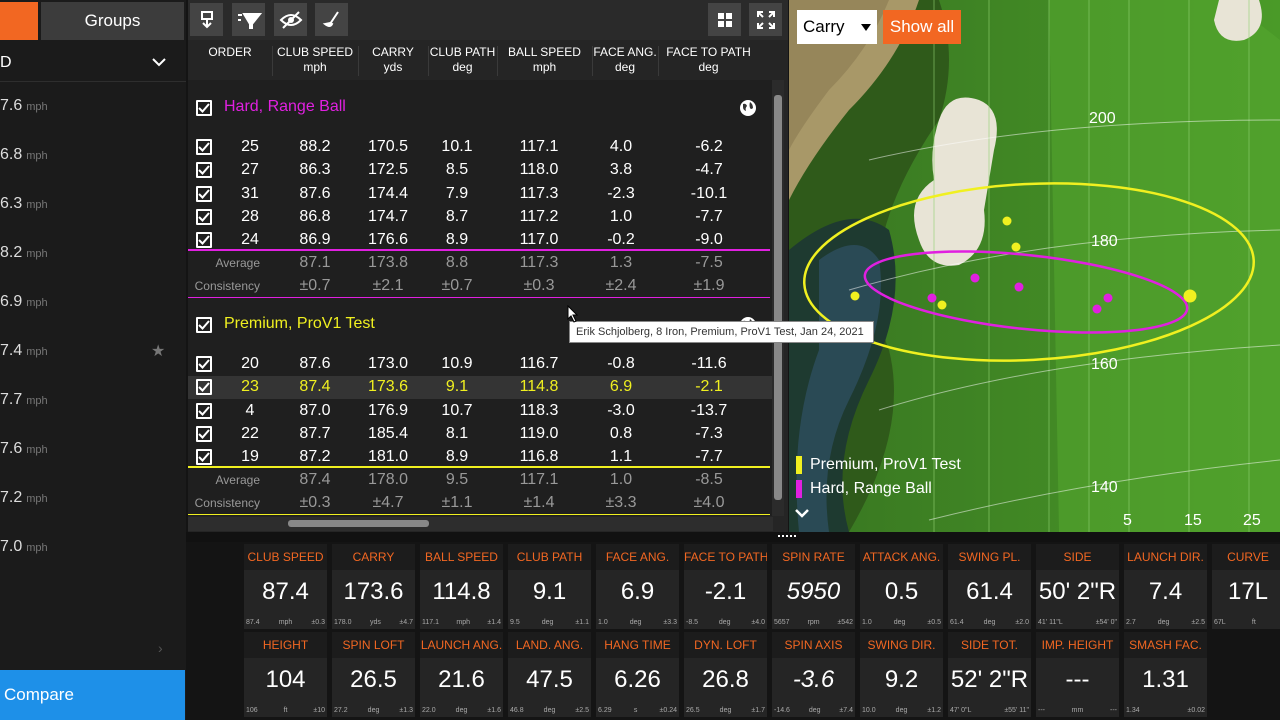  I want to click on metric-tile: LAUNCH DIR. 7.4 2.7 deg ±2.5, so click(1165, 586).